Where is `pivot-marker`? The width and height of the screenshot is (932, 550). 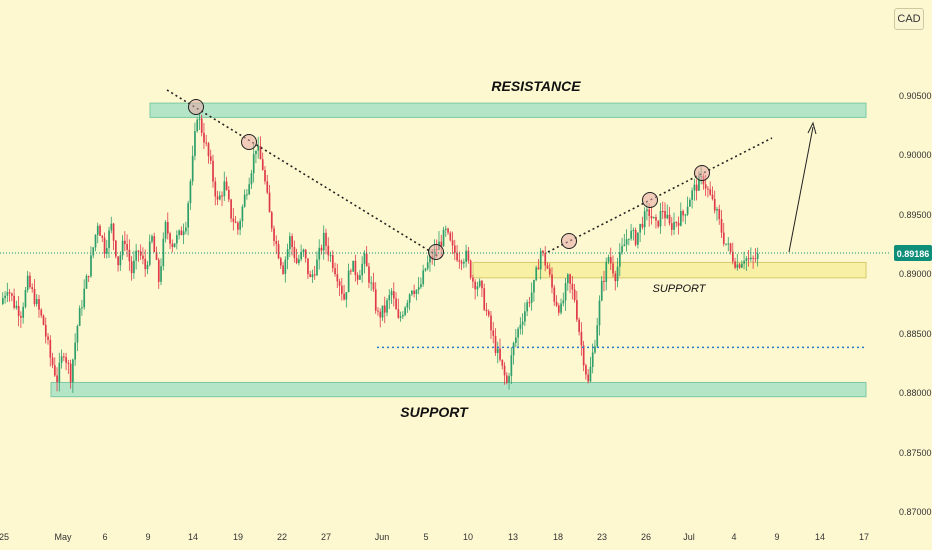
pivot-marker is located at coordinates (436, 252).